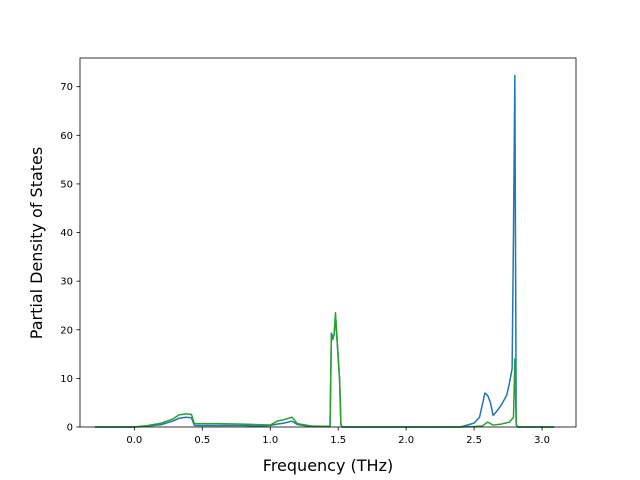 The width and height of the screenshot is (640, 480). Describe the element at coordinates (66, 136) in the screenshot. I see `y-tick-label: 60` at that location.